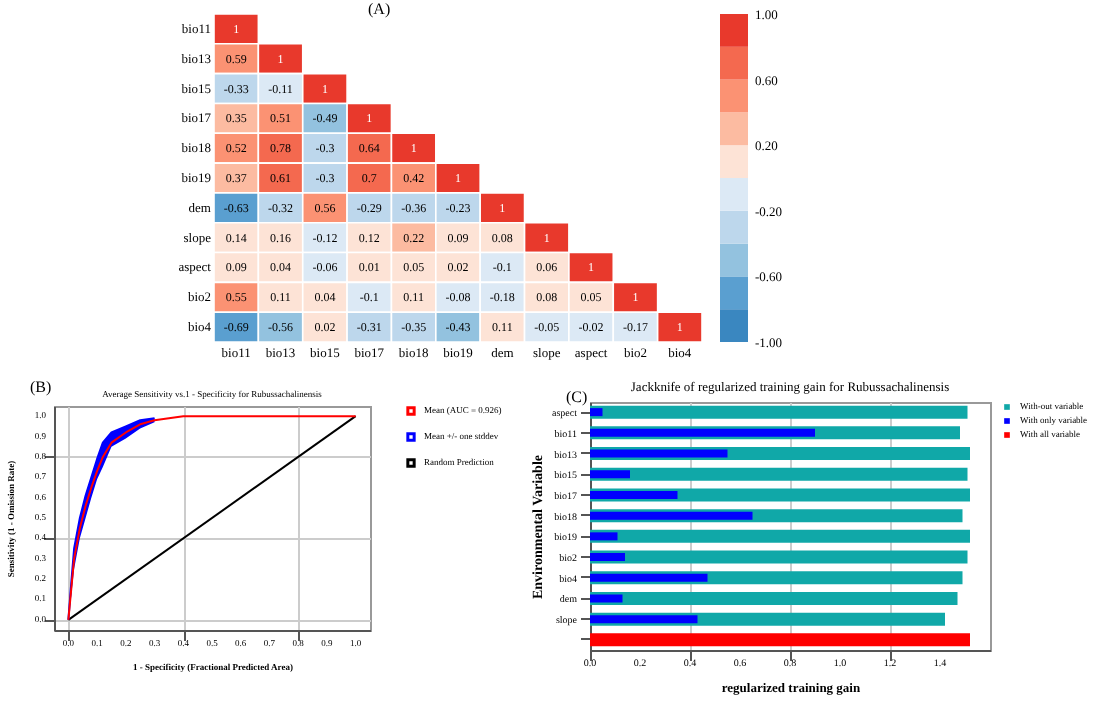 This screenshot has height=706, width=1100. What do you see at coordinates (379, 9) in the screenshot?
I see `annotation: (A)` at bounding box center [379, 9].